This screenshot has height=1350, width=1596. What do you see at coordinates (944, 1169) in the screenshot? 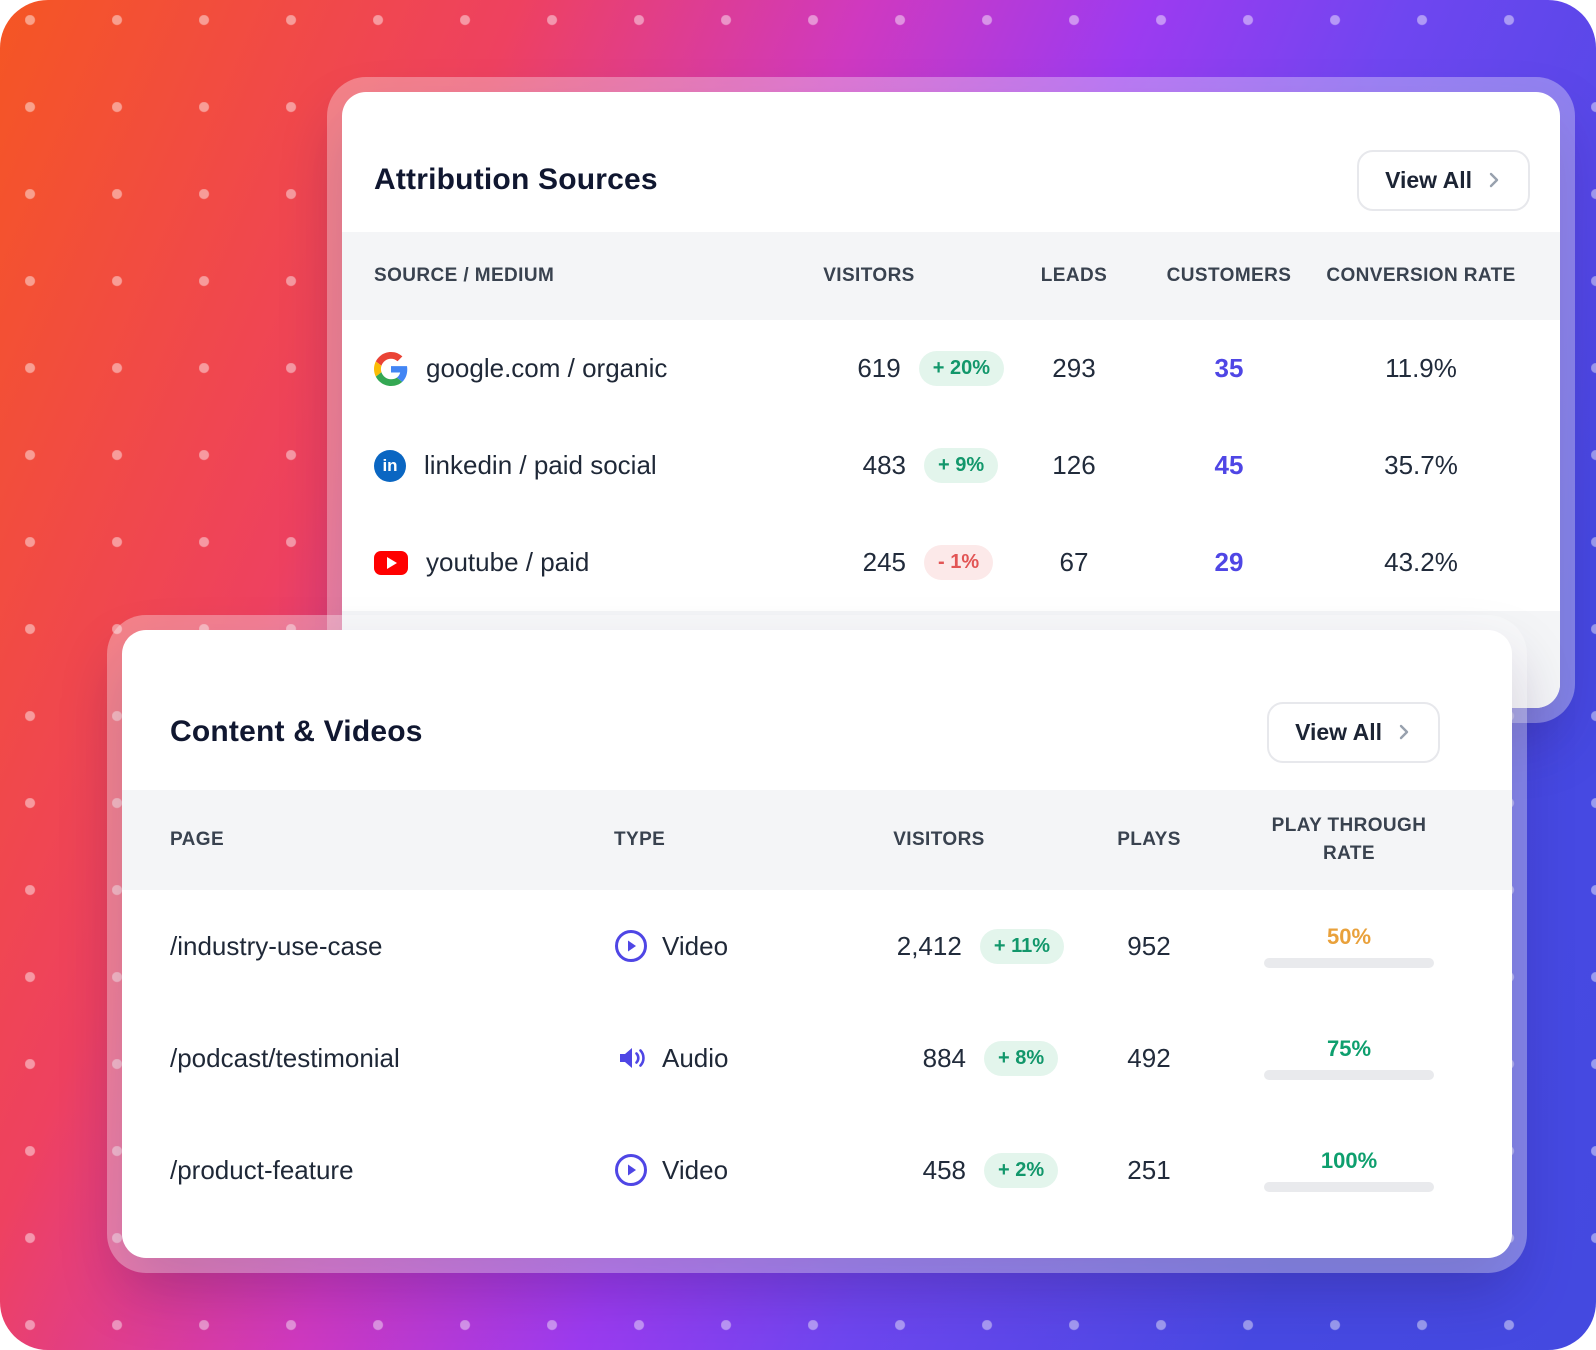
I see `visitors-value: 458` at bounding box center [944, 1169].